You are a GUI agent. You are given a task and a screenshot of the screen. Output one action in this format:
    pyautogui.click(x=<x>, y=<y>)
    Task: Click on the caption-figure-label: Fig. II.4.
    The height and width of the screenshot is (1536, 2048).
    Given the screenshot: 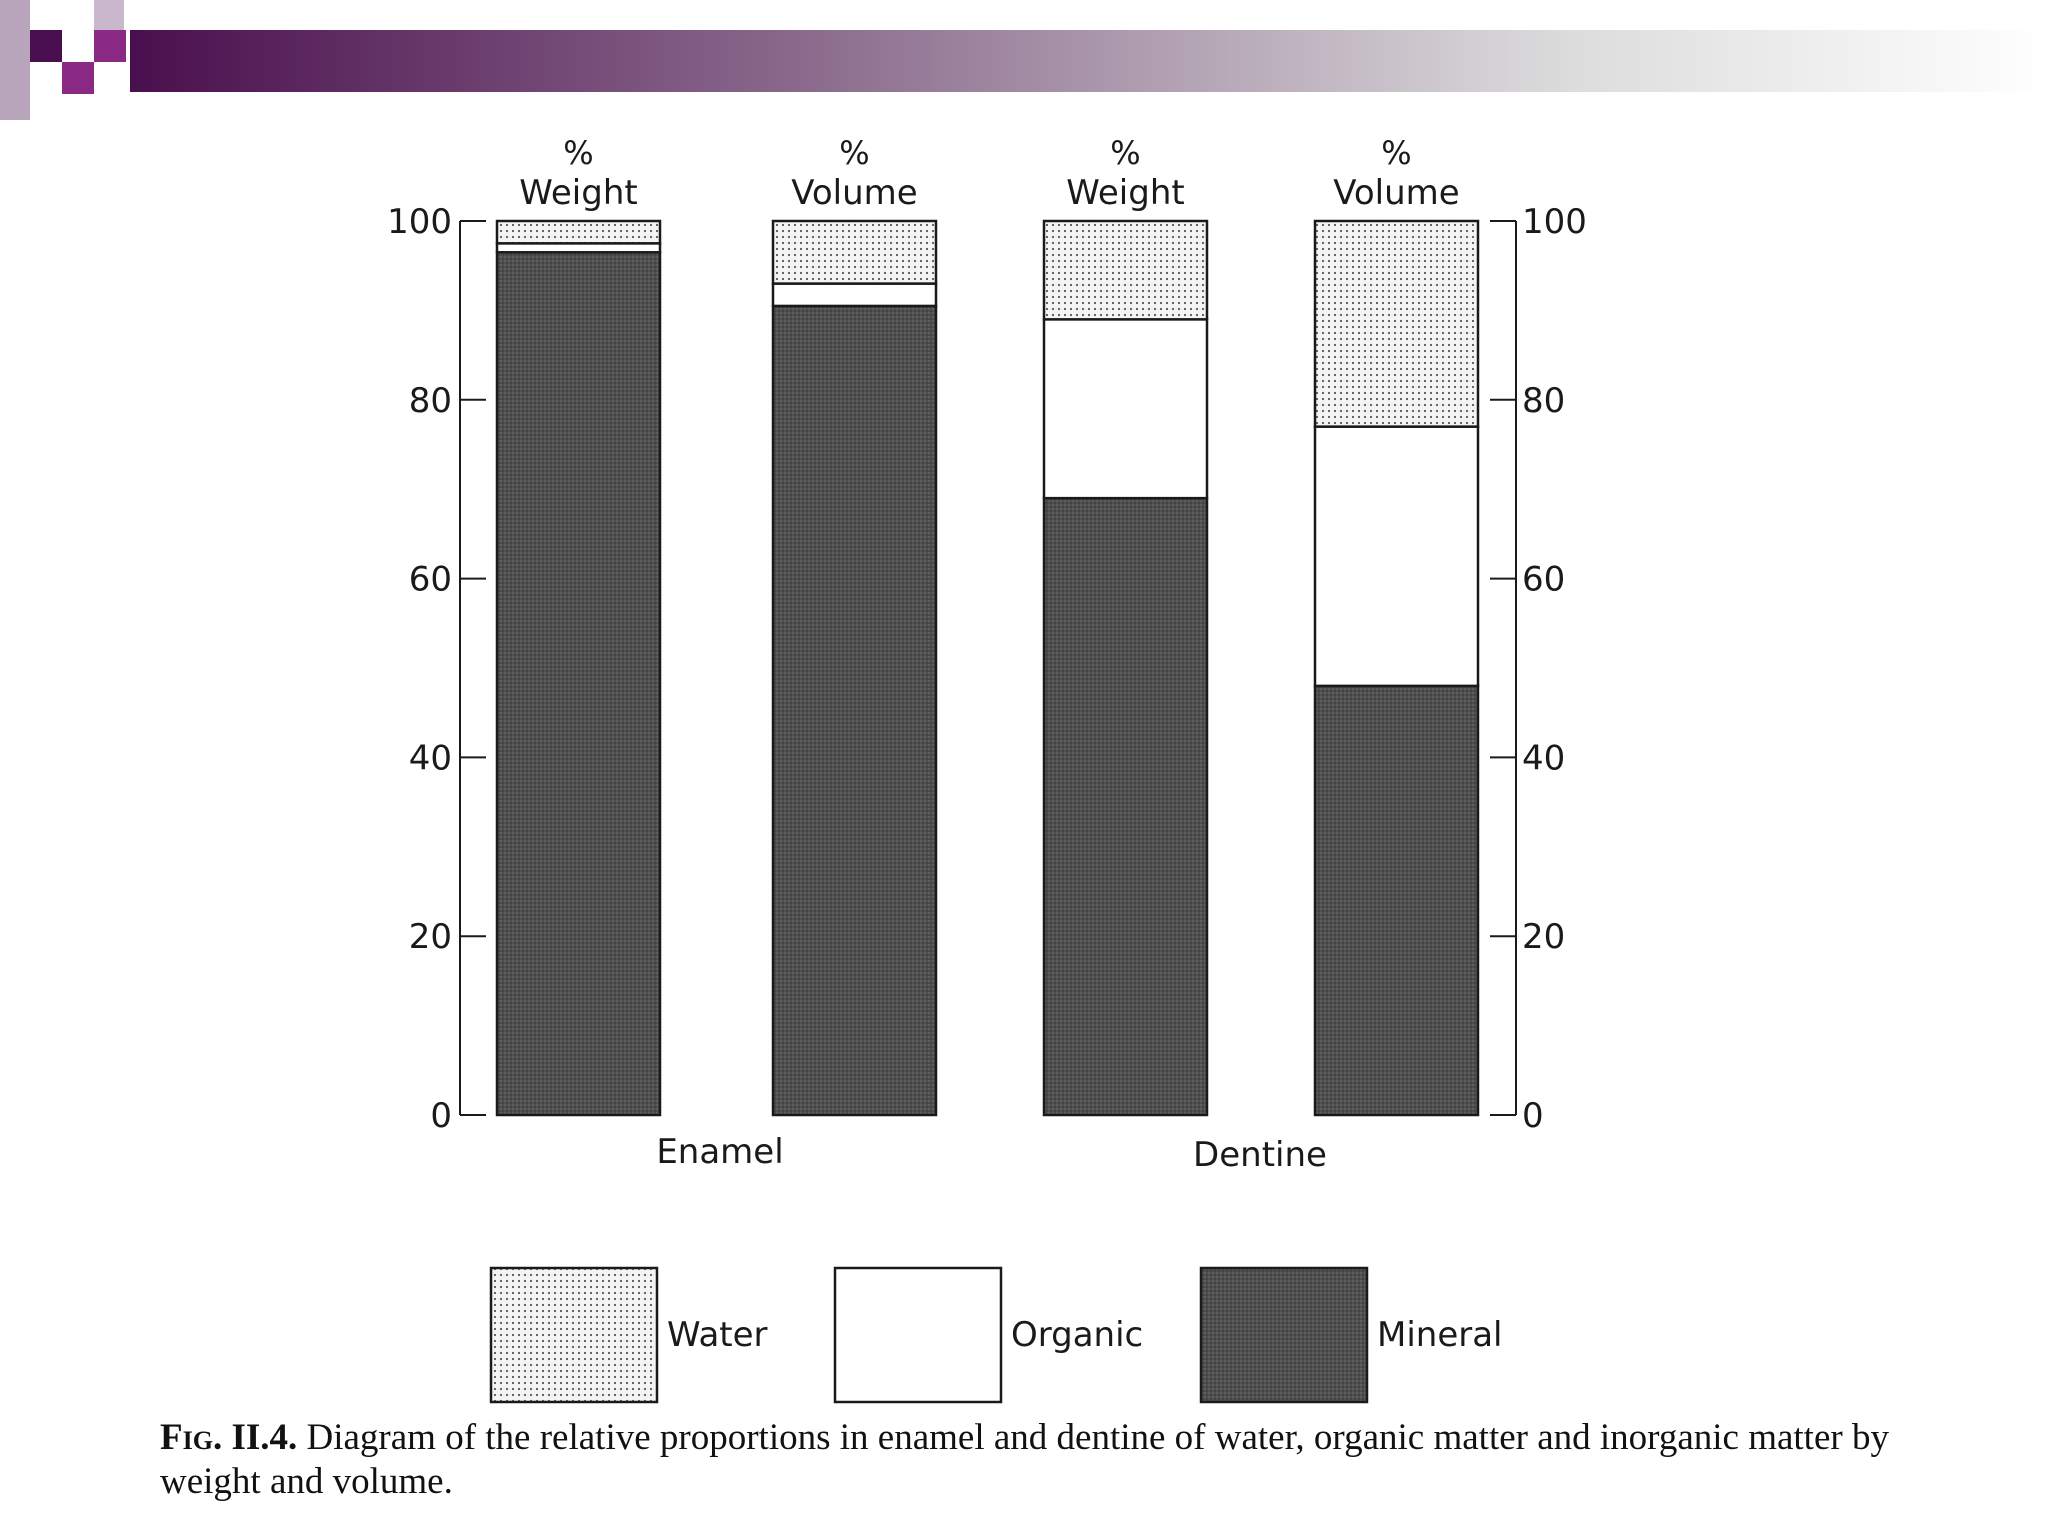 What is the action you would take?
    pyautogui.click(x=229, y=1437)
    